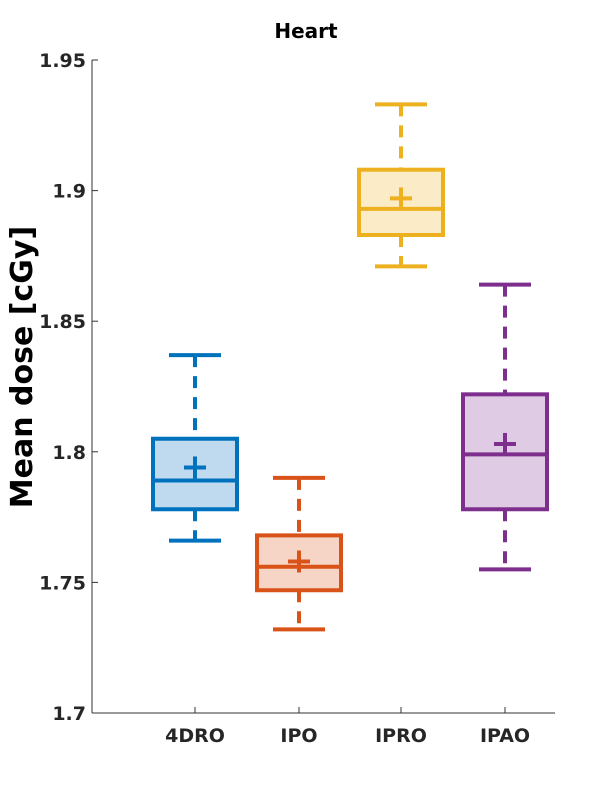 The image size is (600, 800). Describe the element at coordinates (69, 453) in the screenshot. I see `y-tick-label: 1.8` at that location.